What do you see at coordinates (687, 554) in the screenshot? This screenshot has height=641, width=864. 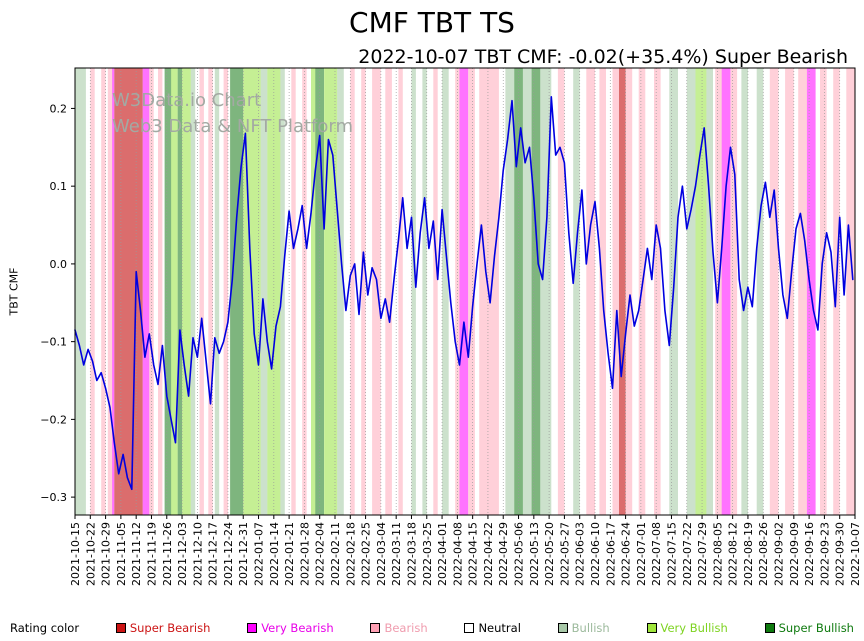 I see `x-tick-label: 2022-07-22` at bounding box center [687, 554].